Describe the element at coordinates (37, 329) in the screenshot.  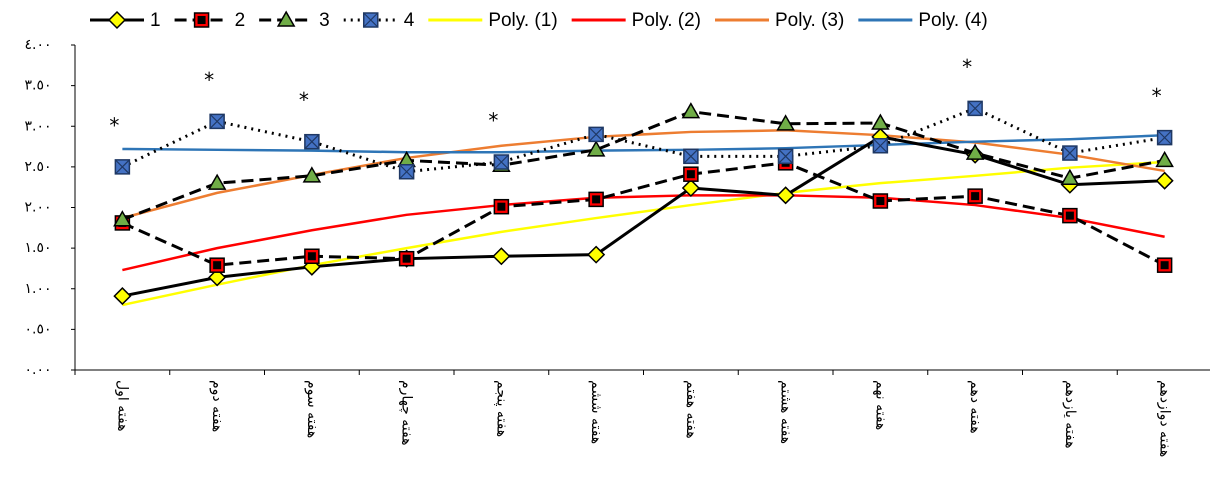
I see `y-tick-label: ٠.٥٠` at that location.